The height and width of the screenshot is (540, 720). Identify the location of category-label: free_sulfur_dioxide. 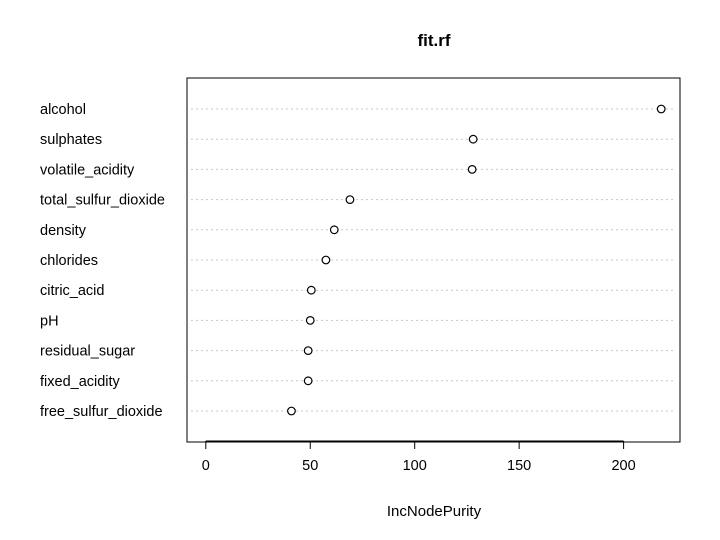
(101, 412).